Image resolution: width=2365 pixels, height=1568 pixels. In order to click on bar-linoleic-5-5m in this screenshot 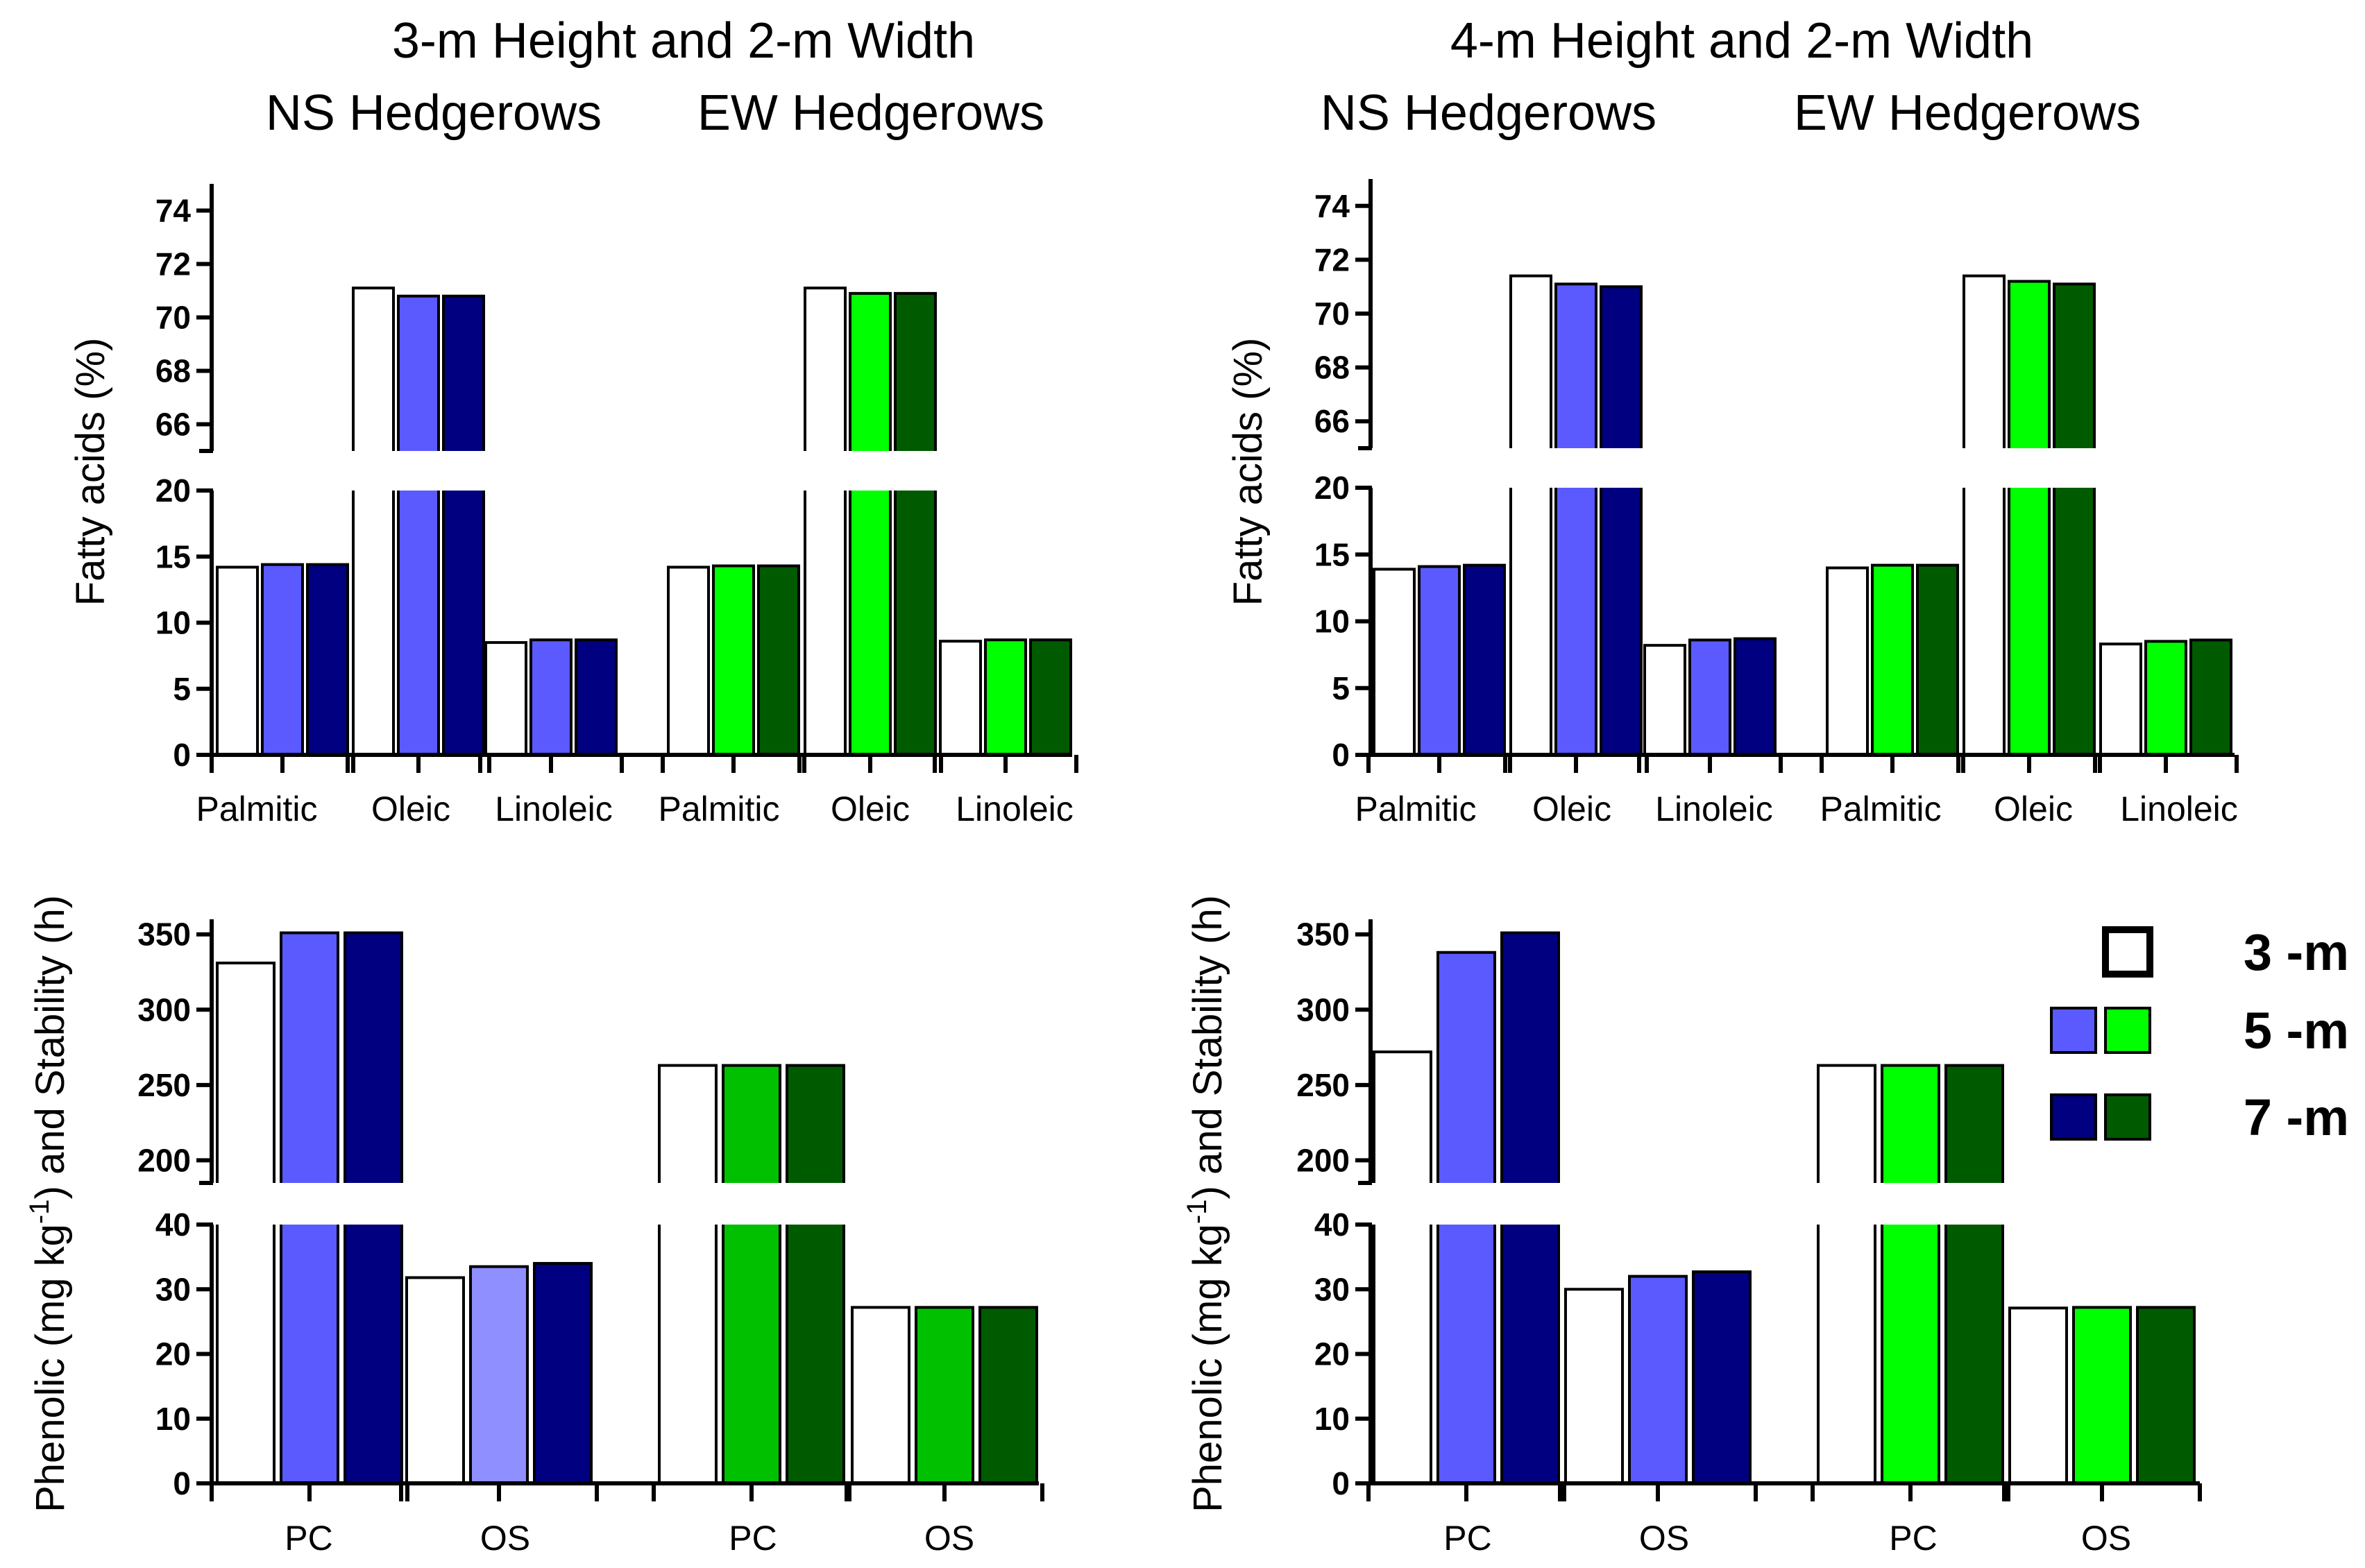, I will do `click(1005, 697)`.